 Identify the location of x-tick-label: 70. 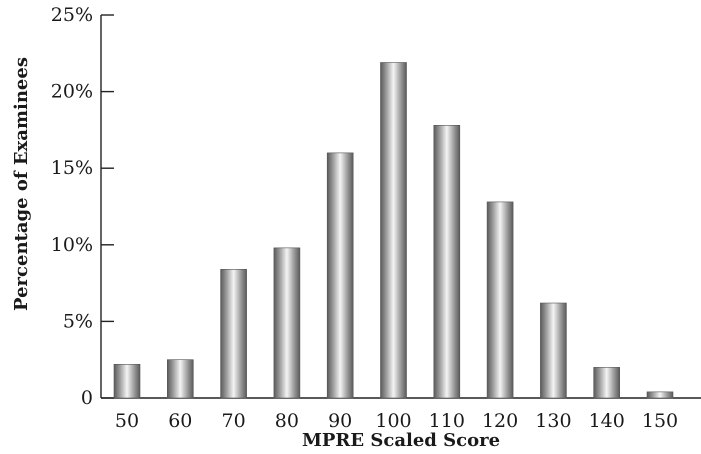
(234, 421).